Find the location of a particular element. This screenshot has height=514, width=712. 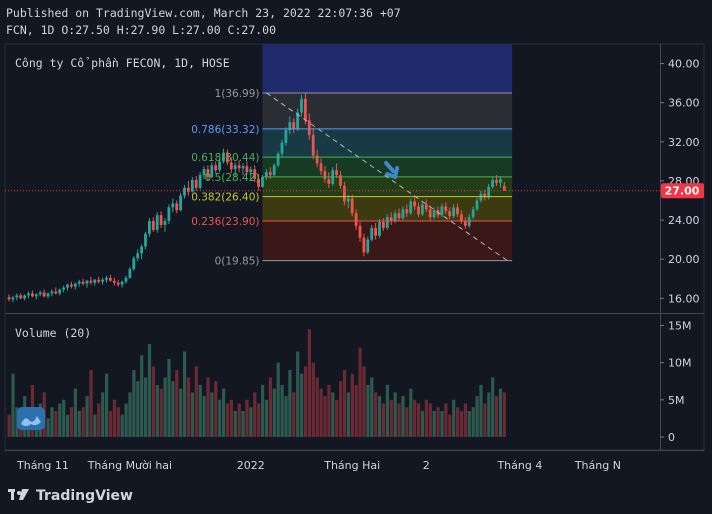

fib-level-label: 0.236(23.90) is located at coordinates (225, 222).